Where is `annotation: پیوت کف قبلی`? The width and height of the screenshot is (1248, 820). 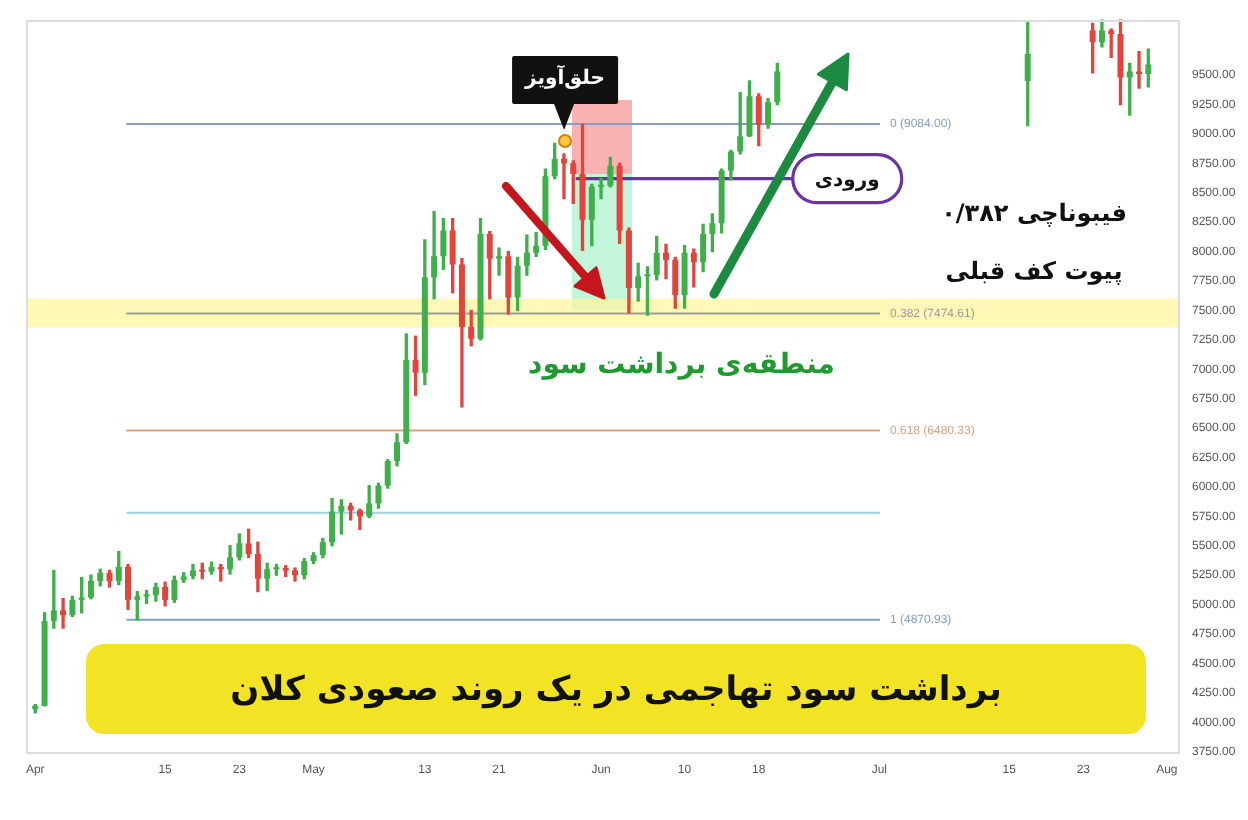 annotation: پیوت کف قبلی is located at coordinates (1034, 272).